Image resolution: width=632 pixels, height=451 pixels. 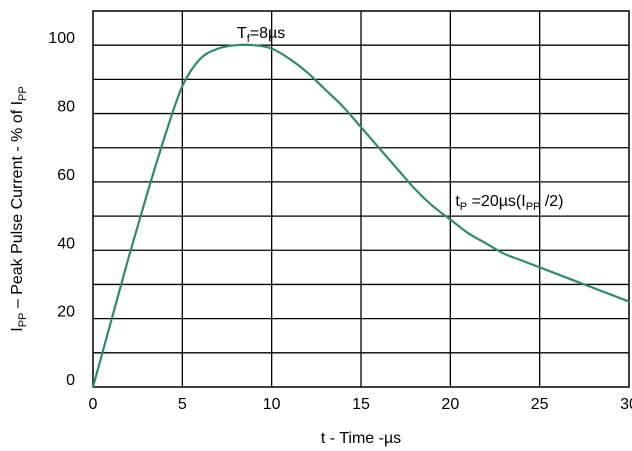 I want to click on x-tick-label: 30, so click(x=626, y=404).